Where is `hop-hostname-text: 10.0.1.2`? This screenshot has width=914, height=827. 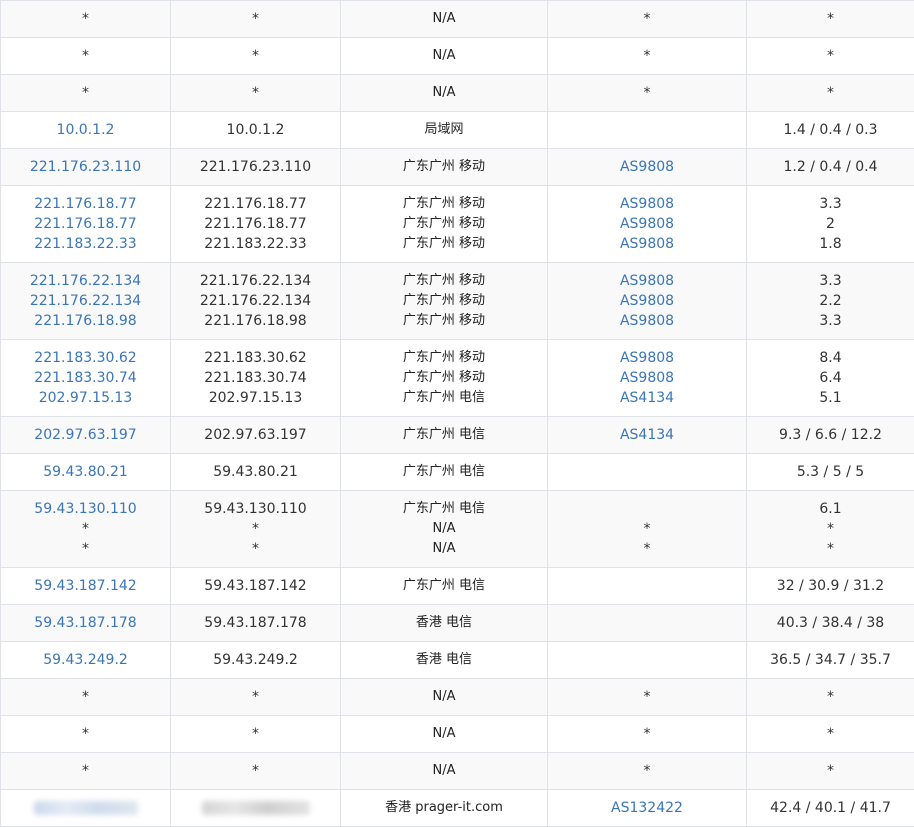 hop-hostname-text: 10.0.1.2 is located at coordinates (255, 130).